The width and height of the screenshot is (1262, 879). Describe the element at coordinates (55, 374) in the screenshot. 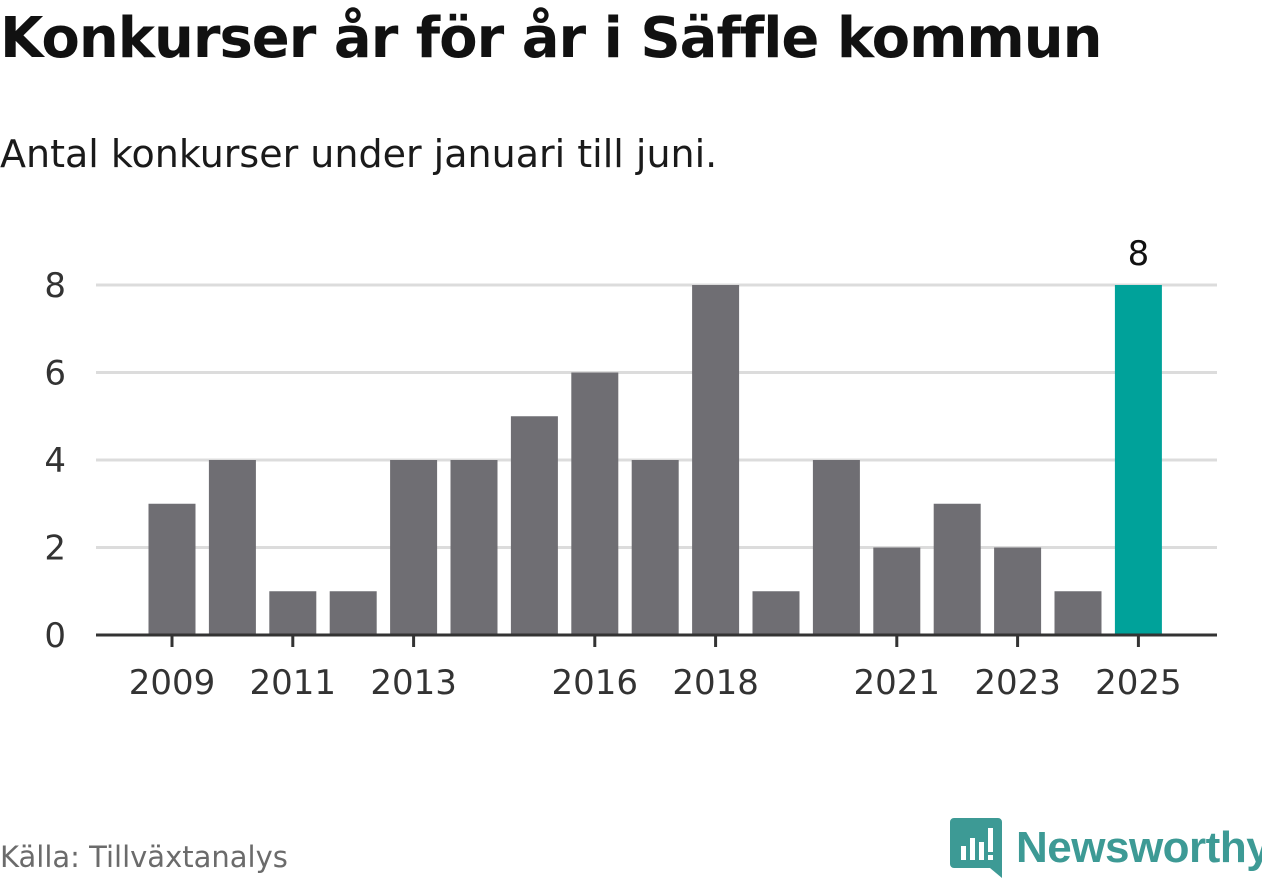

I see `y-tick-label: 6` at that location.